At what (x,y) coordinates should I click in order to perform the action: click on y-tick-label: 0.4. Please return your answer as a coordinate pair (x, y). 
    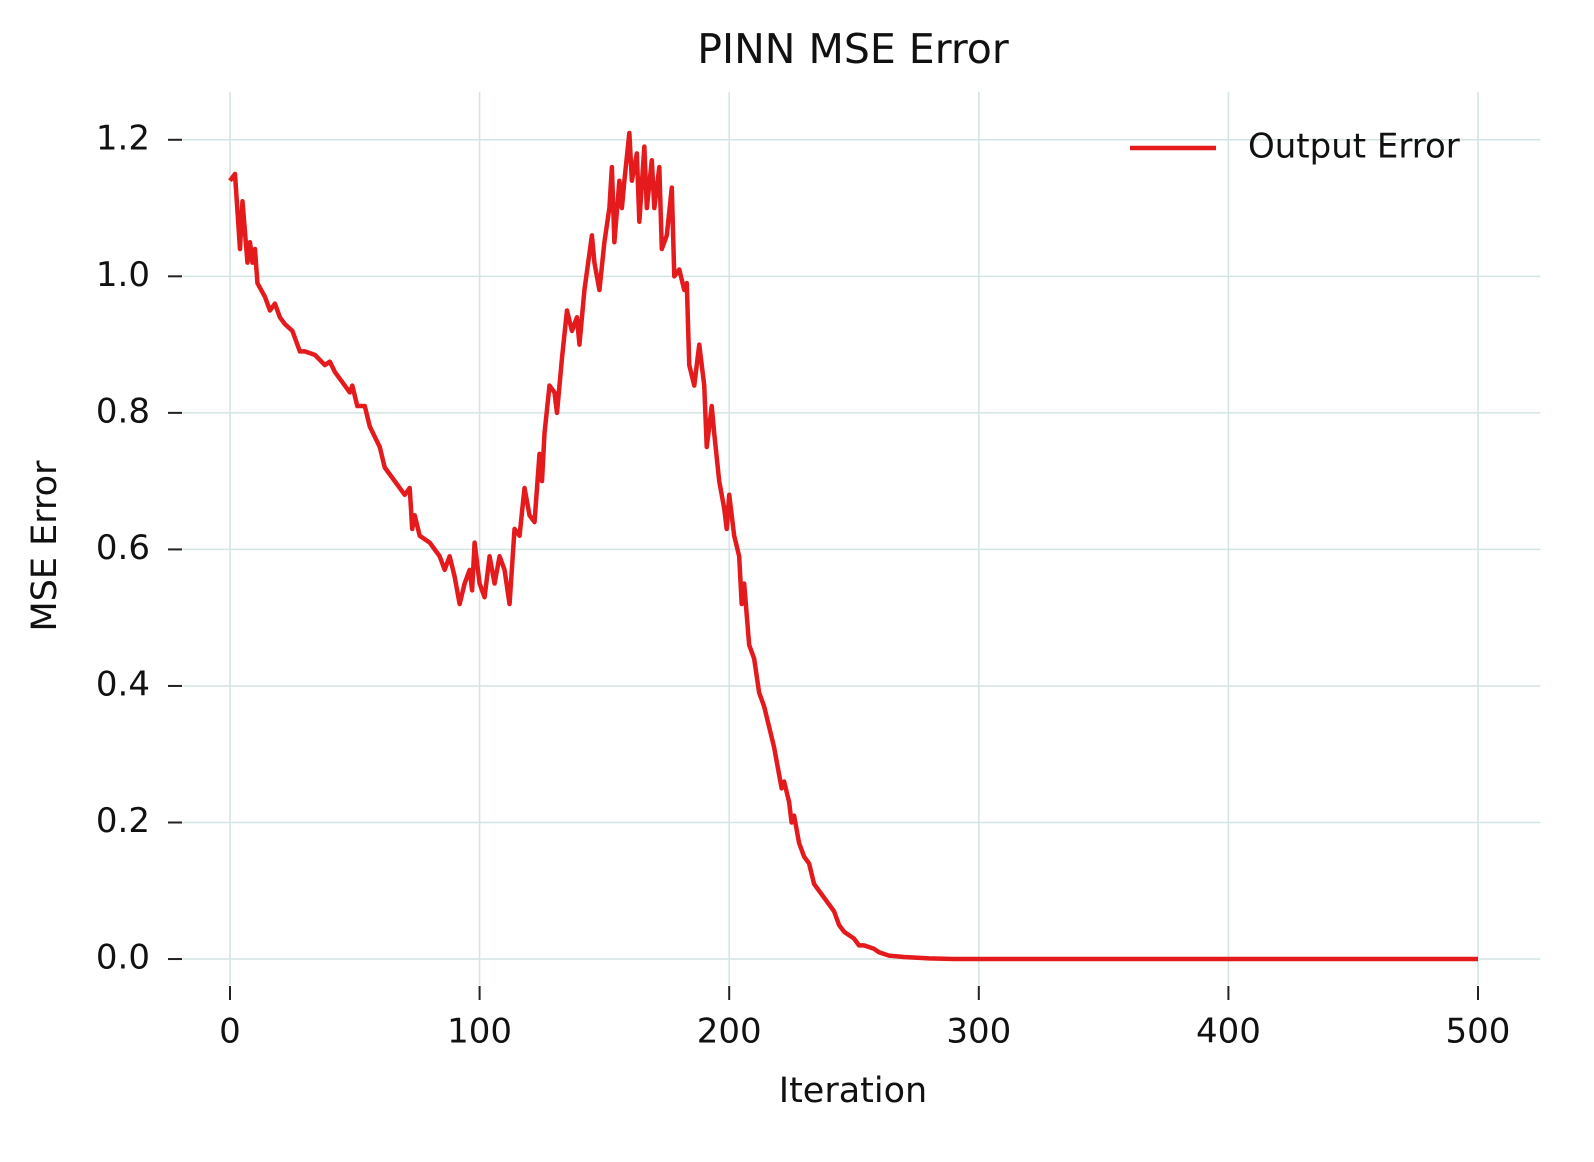
    Looking at the image, I should click on (123, 684).